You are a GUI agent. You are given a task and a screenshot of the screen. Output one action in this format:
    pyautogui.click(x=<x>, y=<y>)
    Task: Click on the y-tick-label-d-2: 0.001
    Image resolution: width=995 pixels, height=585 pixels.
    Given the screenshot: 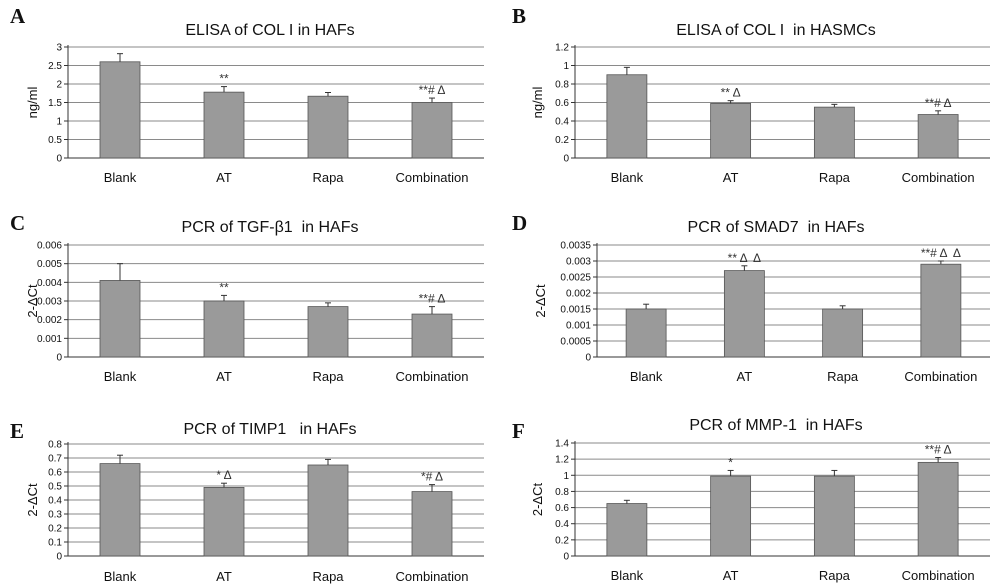 What is the action you would take?
    pyautogui.click(x=578, y=326)
    